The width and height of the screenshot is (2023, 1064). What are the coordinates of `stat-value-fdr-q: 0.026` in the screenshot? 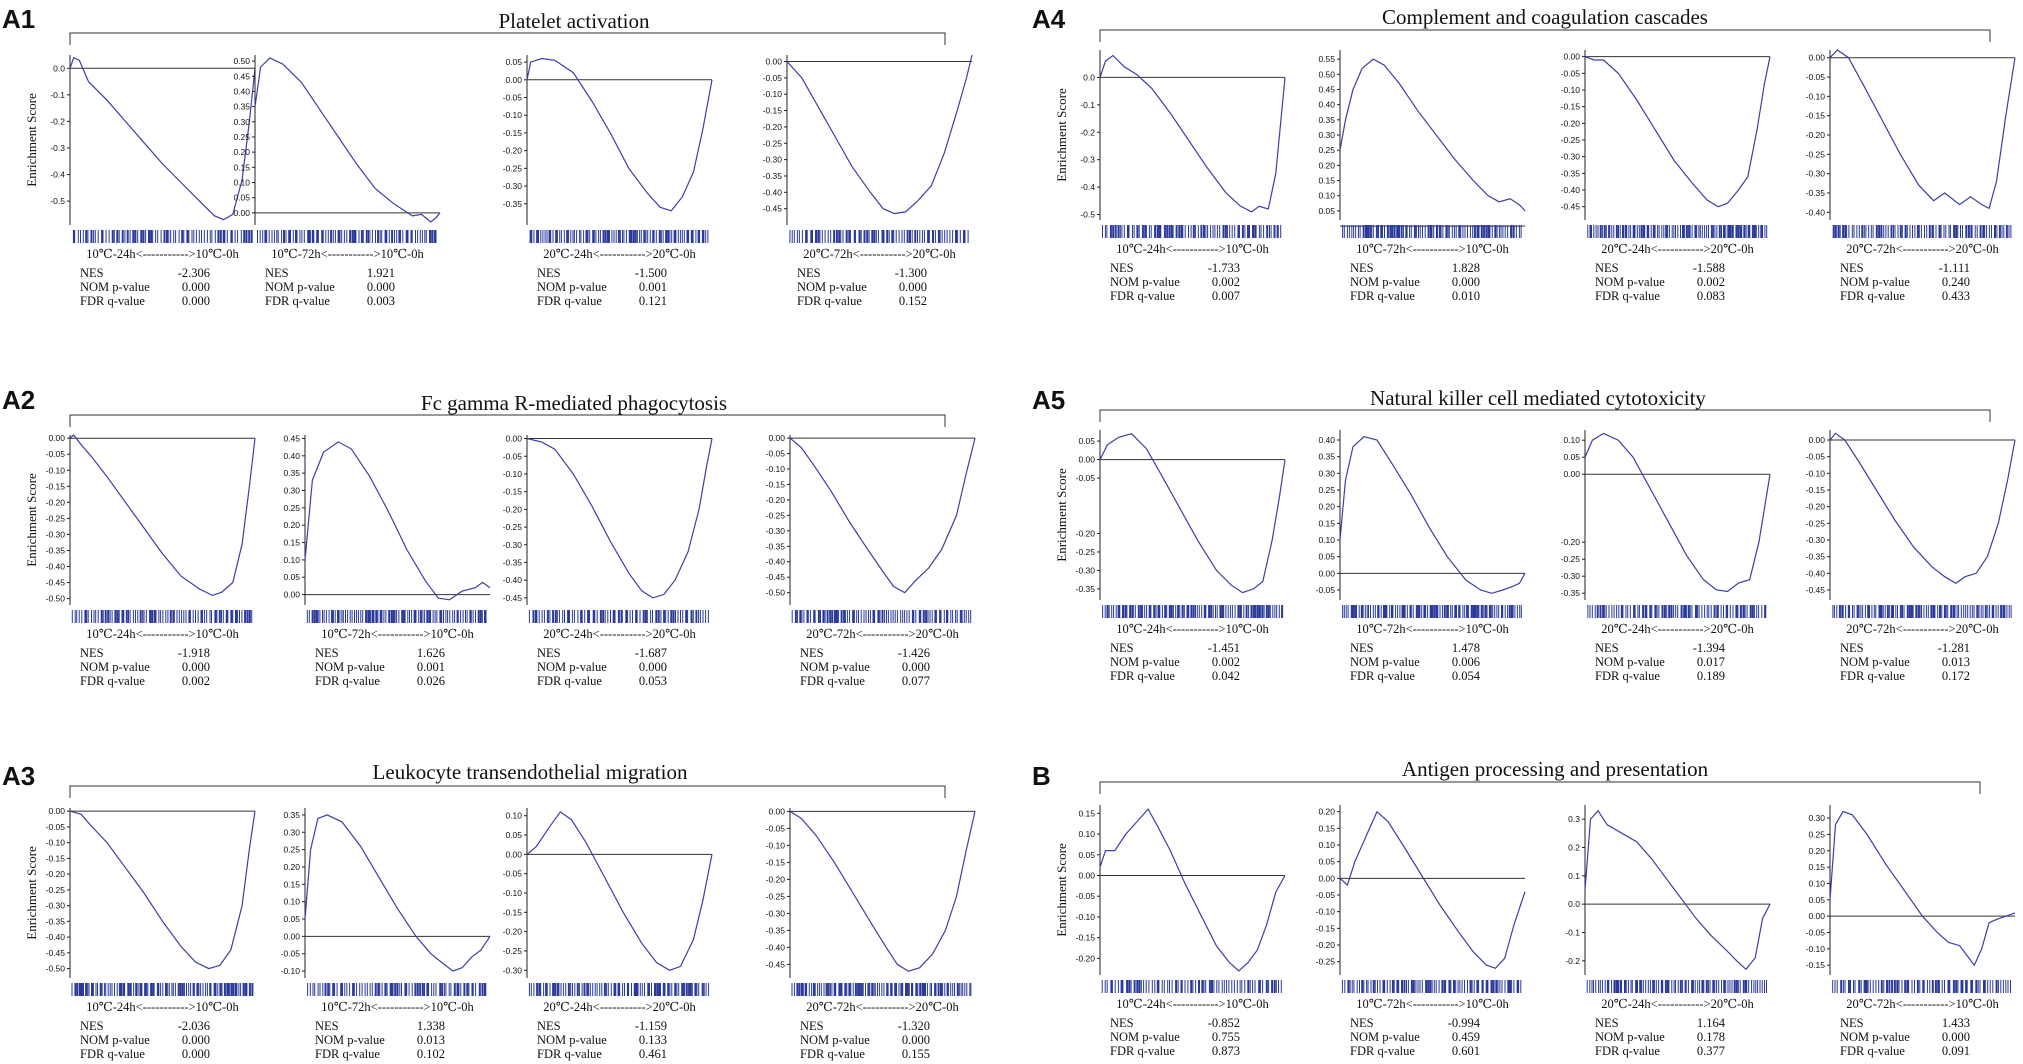 It's located at (431, 681).